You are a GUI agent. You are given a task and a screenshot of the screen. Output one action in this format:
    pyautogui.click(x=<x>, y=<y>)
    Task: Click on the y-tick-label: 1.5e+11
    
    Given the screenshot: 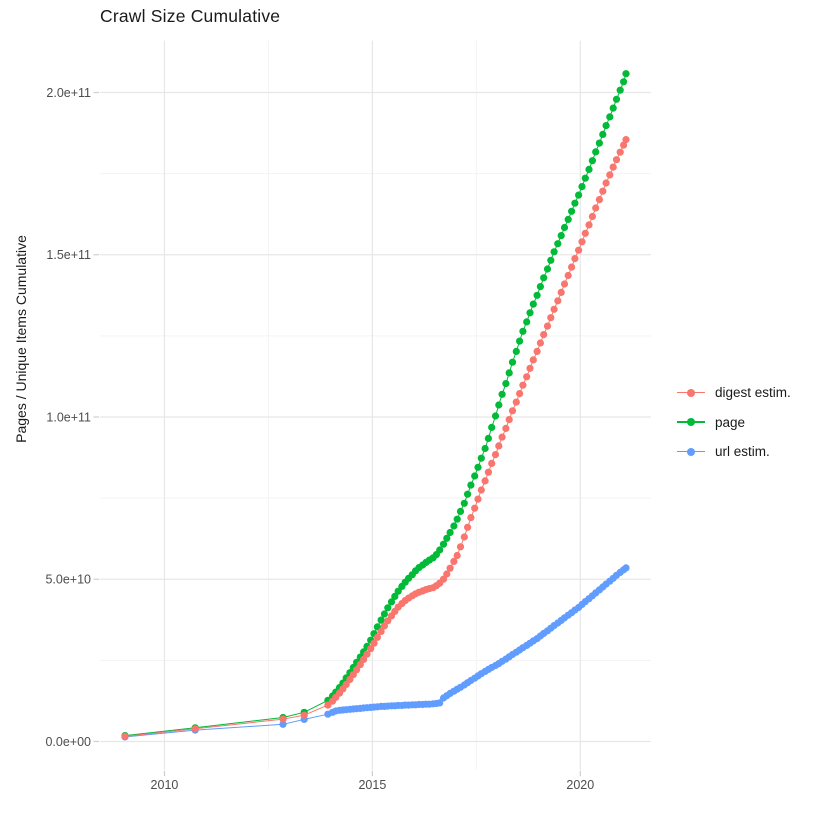 What is the action you would take?
    pyautogui.click(x=68, y=255)
    